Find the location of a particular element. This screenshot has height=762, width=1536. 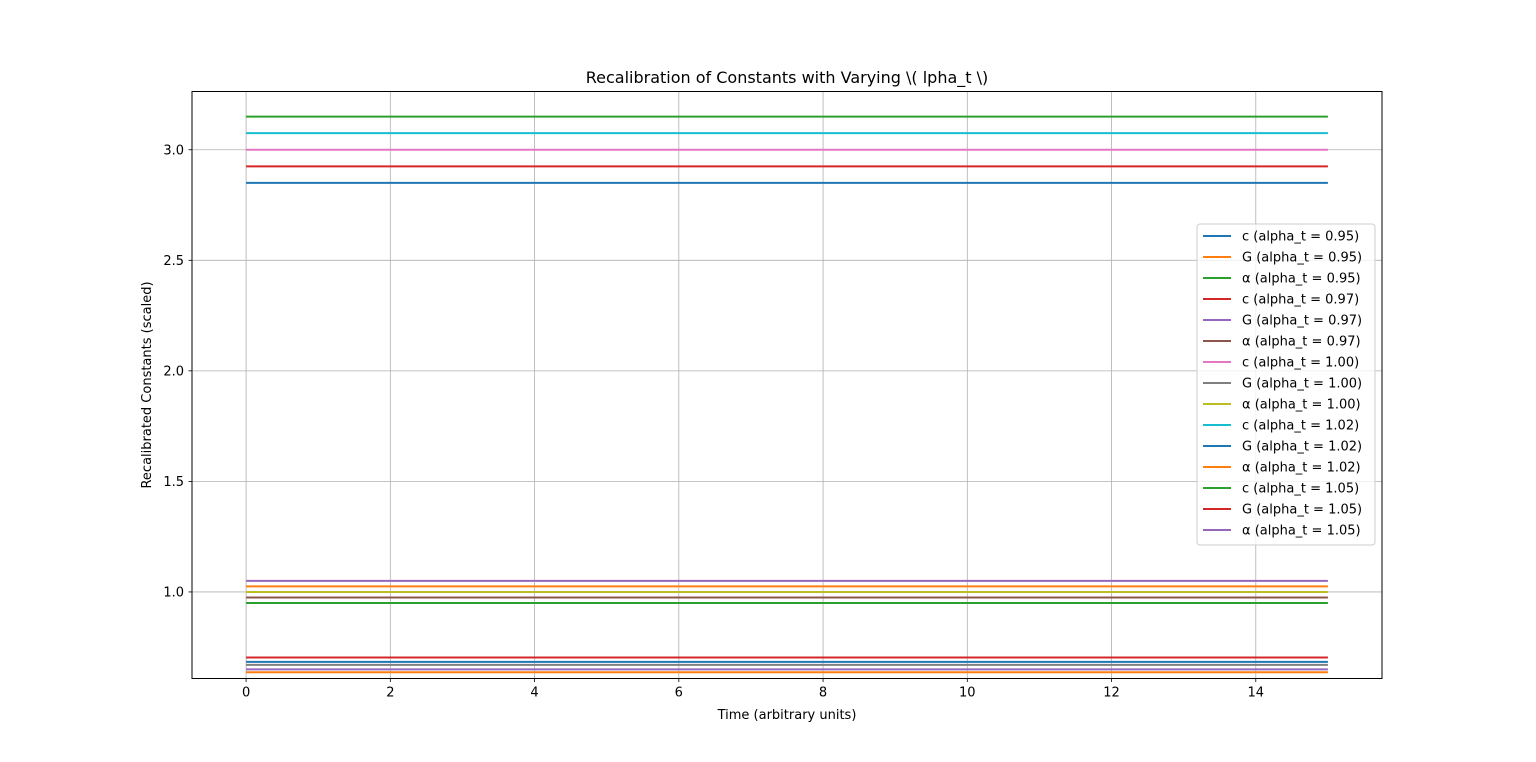

x-tick-label: 0 is located at coordinates (246, 693).